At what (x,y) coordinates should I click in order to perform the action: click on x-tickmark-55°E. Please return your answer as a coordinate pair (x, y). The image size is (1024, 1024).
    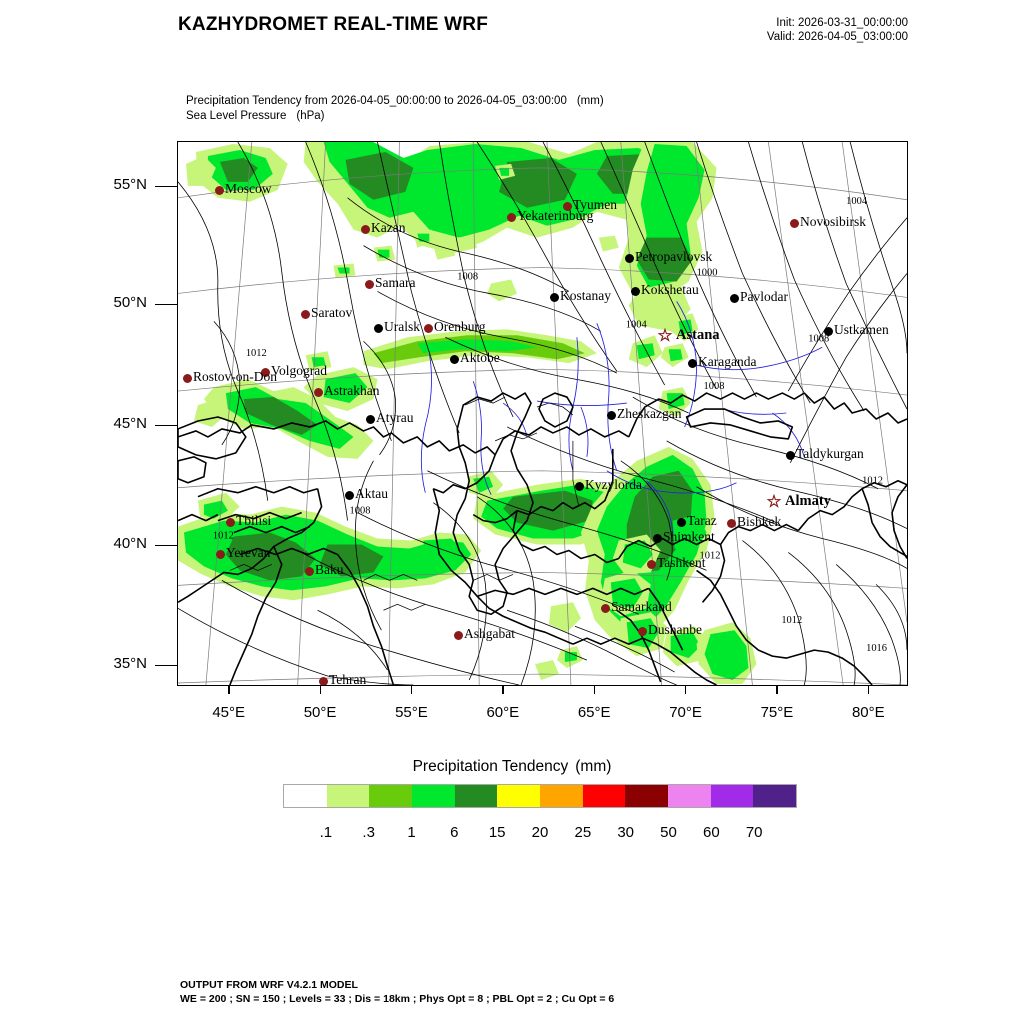
    Looking at the image, I should click on (411, 690).